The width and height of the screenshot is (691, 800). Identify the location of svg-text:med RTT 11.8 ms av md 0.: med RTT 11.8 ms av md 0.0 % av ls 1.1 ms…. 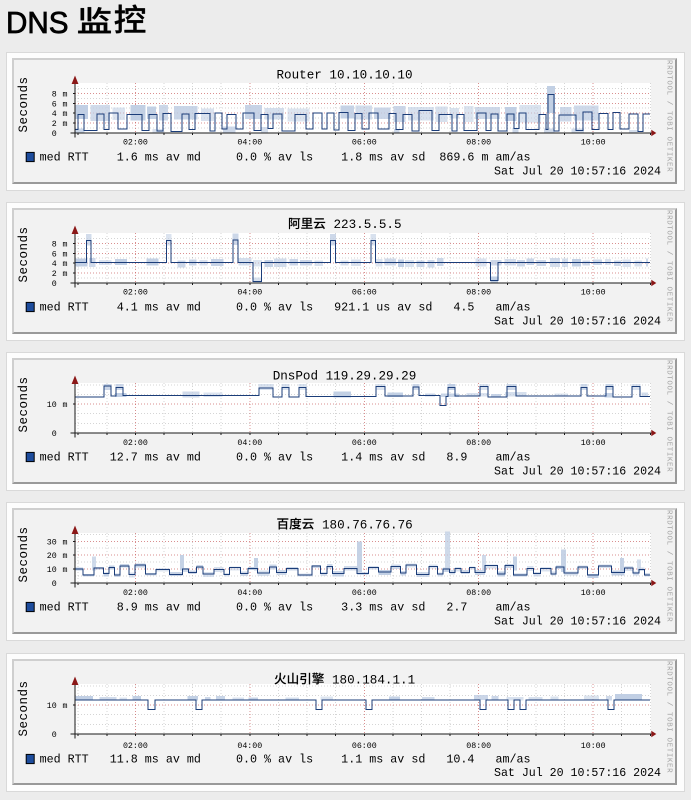
(285, 760).